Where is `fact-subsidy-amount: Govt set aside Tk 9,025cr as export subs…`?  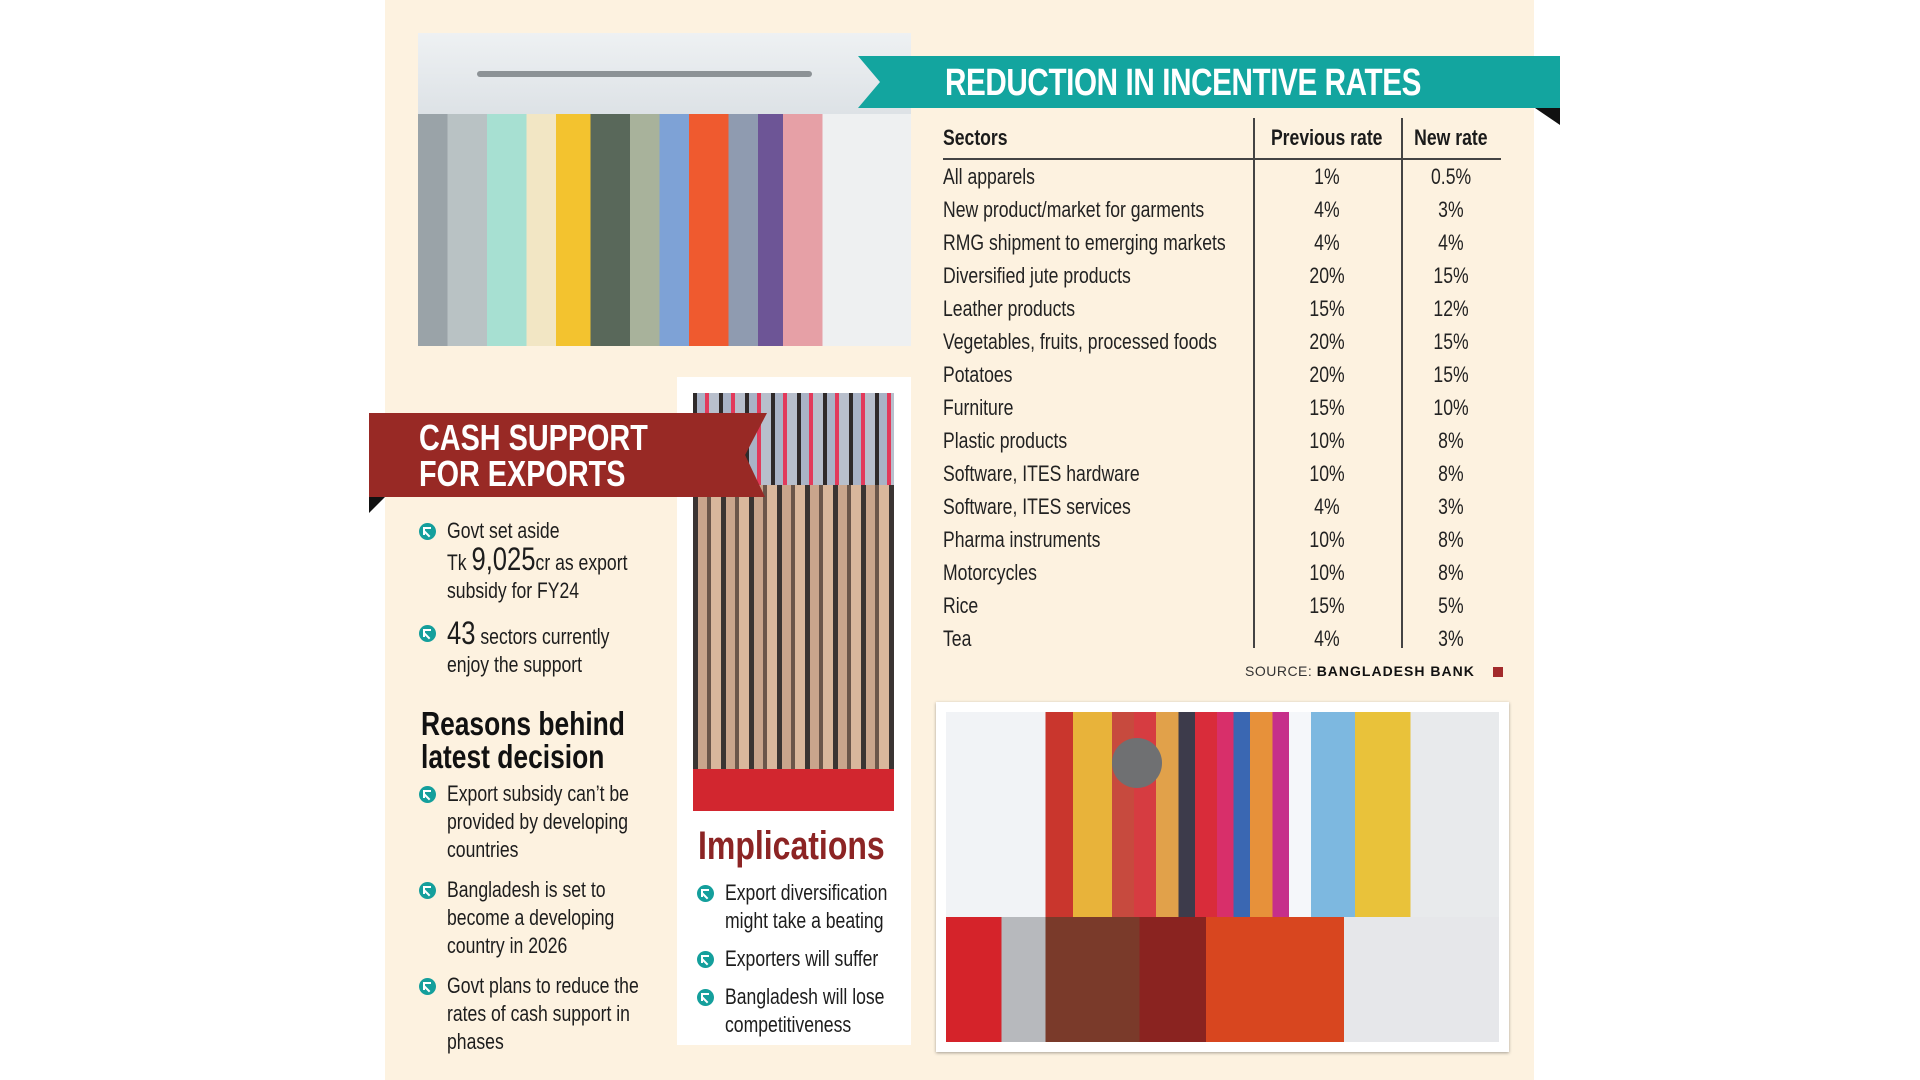 fact-subsidy-amount: Govt set aside Tk 9,025cr as export subs… is located at coordinates (539, 561).